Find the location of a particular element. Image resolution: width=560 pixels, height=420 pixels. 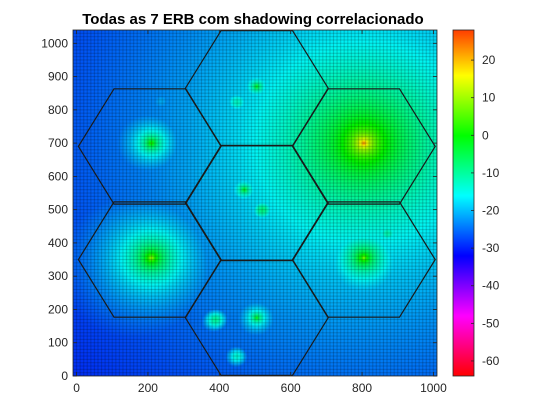

y-tick-label: 500 is located at coordinates (58, 210).